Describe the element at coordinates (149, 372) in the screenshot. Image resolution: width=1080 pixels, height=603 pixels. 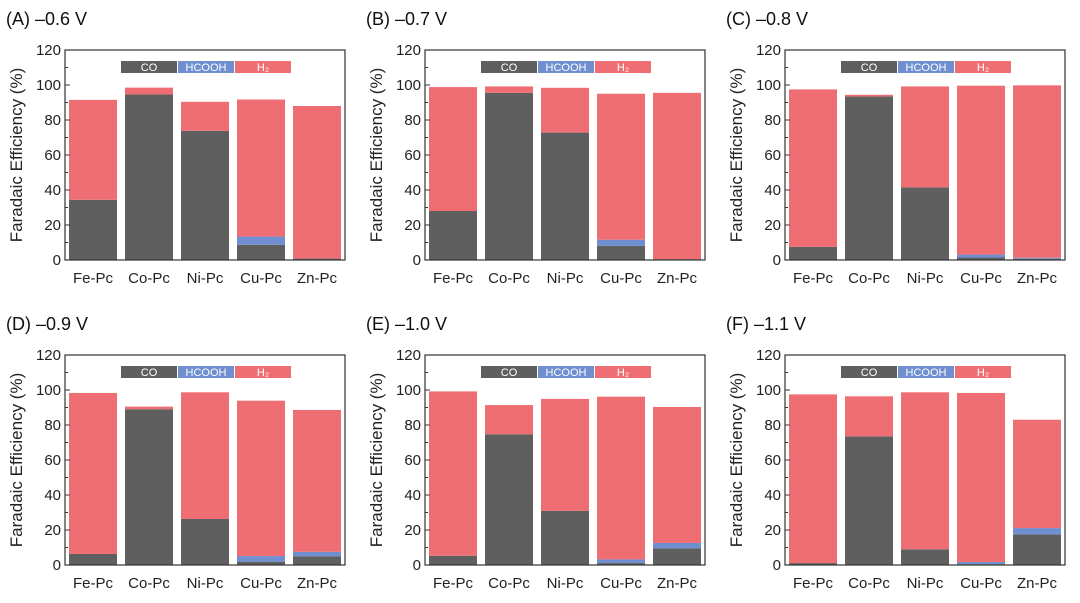
I see `legend-swatch-co` at that location.